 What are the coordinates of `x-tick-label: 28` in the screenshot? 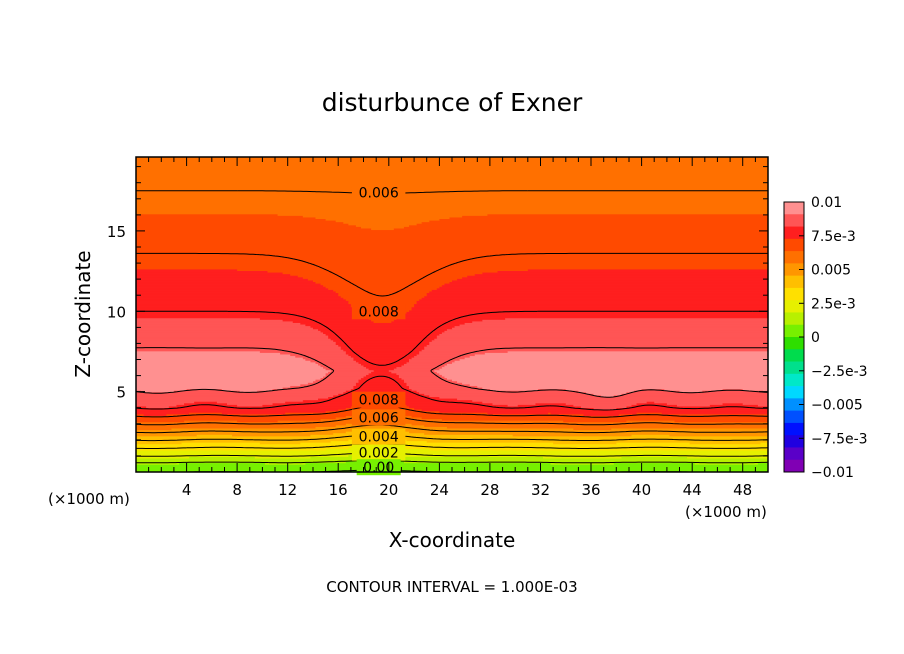 It's located at (489, 490).